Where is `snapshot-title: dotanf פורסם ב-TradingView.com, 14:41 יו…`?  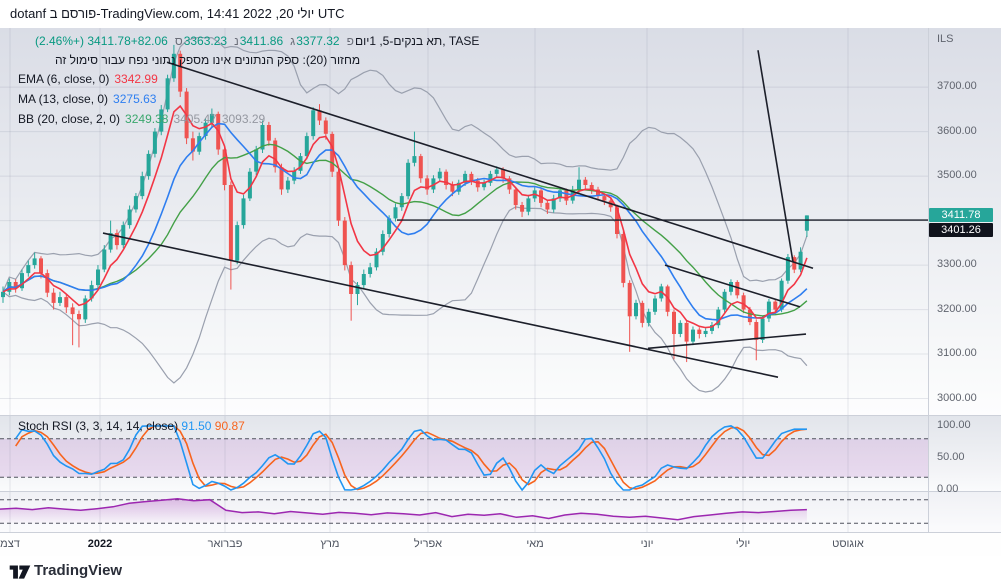
snapshot-title: dotanf פורסם ב-TradingView.com, 14:41 יו… is located at coordinates (177, 13).